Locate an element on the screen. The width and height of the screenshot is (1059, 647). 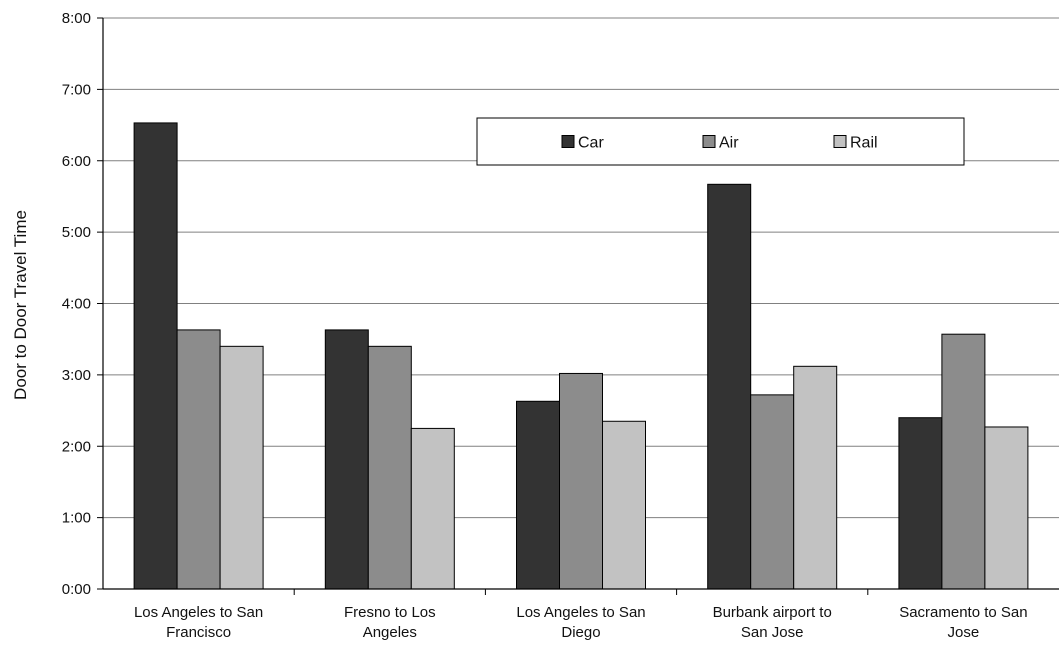
y-tick-label: 6:00 is located at coordinates (76, 161).